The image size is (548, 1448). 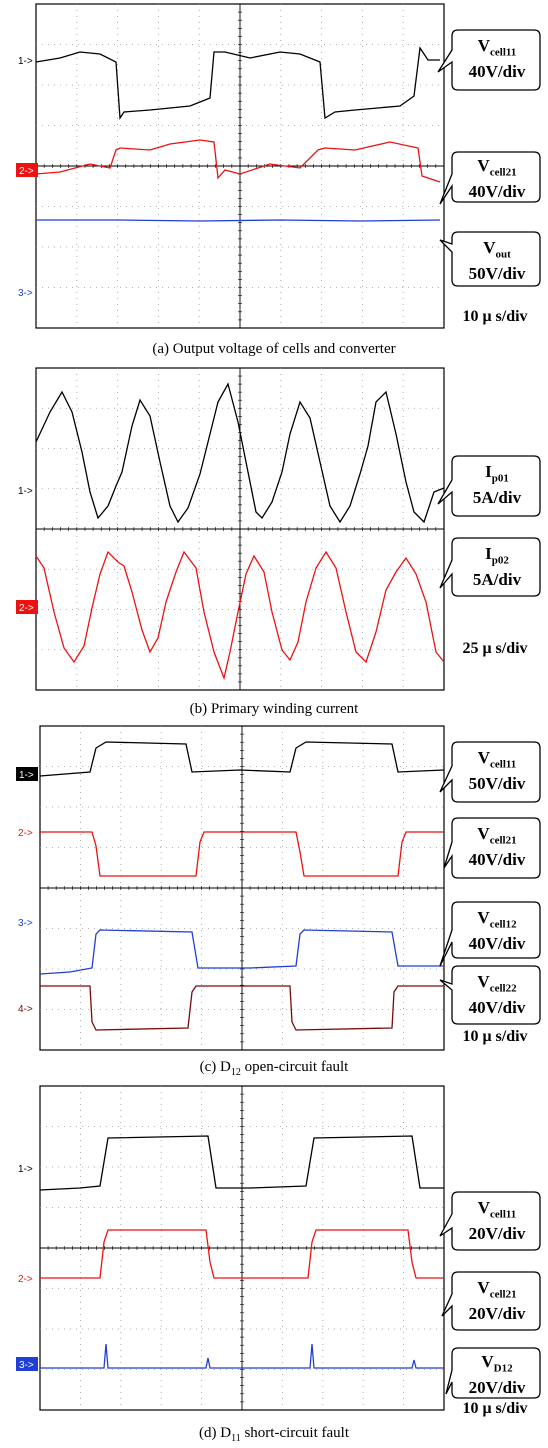 What do you see at coordinates (497, 59) in the screenshot?
I see `callout-vcell11: Vcell11 40V/div` at bounding box center [497, 59].